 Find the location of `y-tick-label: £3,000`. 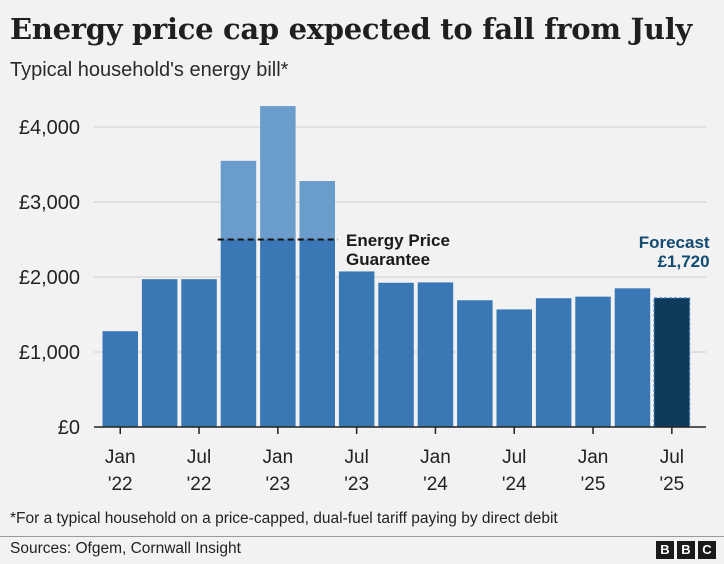

y-tick-label: £3,000 is located at coordinates (49, 203).